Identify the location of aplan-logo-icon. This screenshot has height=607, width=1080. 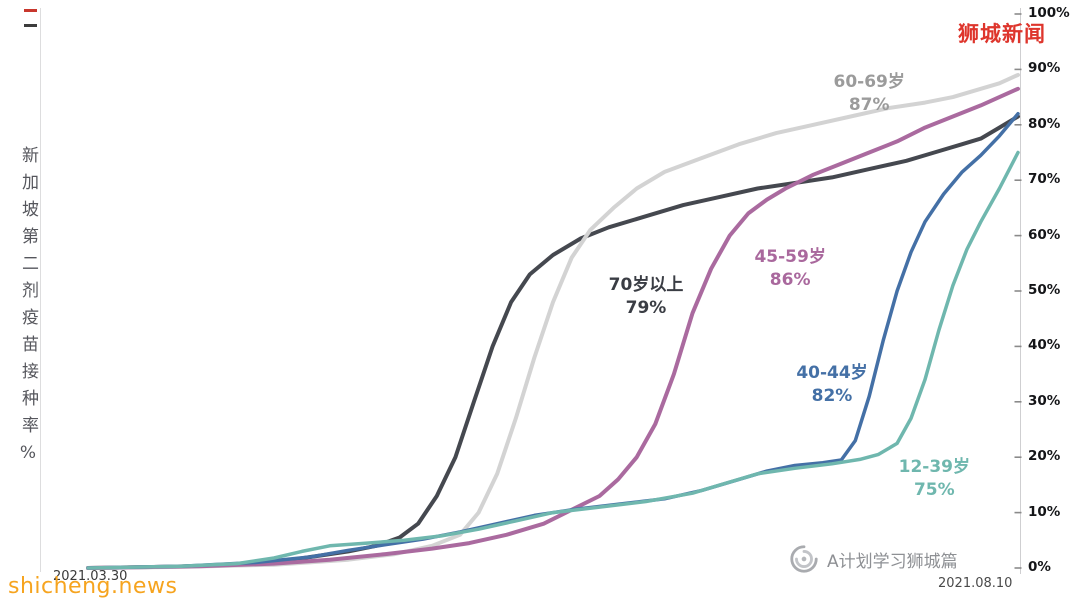
(804, 559).